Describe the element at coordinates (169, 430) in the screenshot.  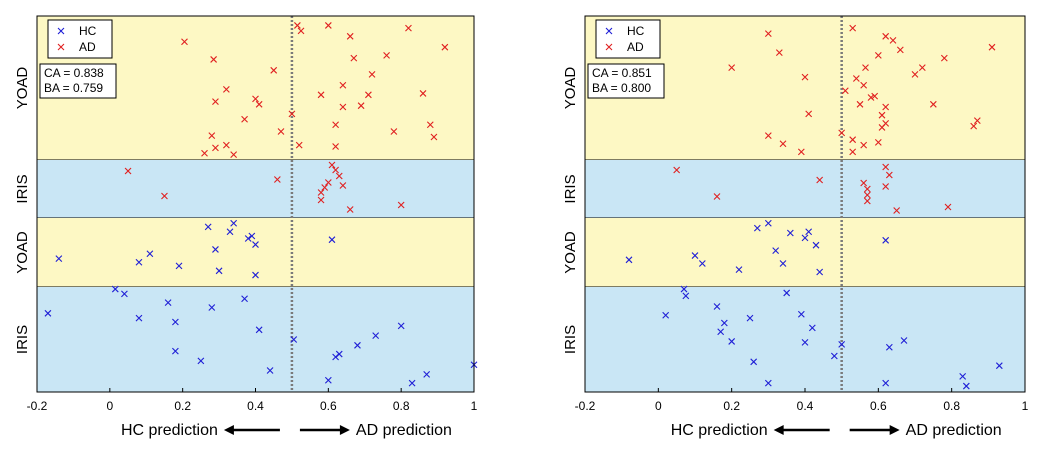
I see `x-label-hc: HC prediction` at that location.